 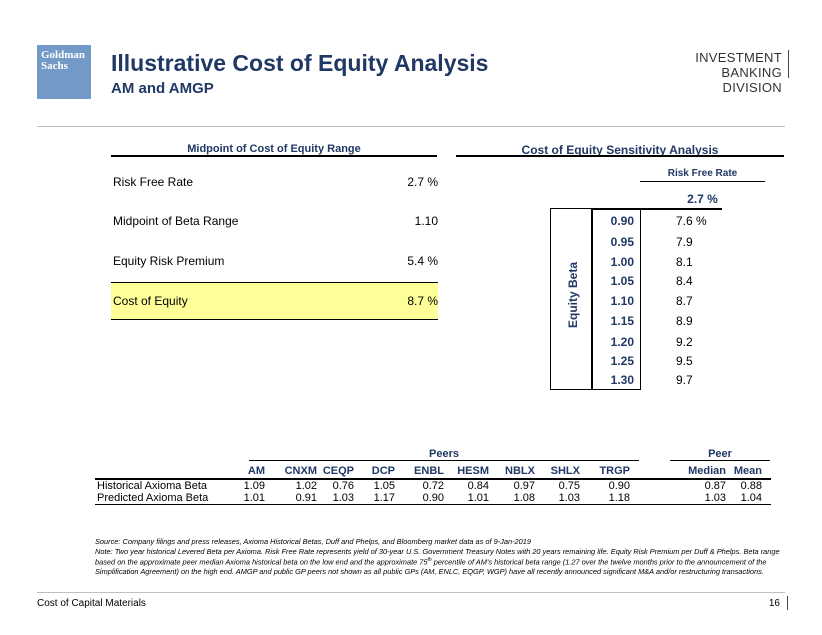 I want to click on risk-free-rate-value: 2.7 %, so click(x=422, y=182).